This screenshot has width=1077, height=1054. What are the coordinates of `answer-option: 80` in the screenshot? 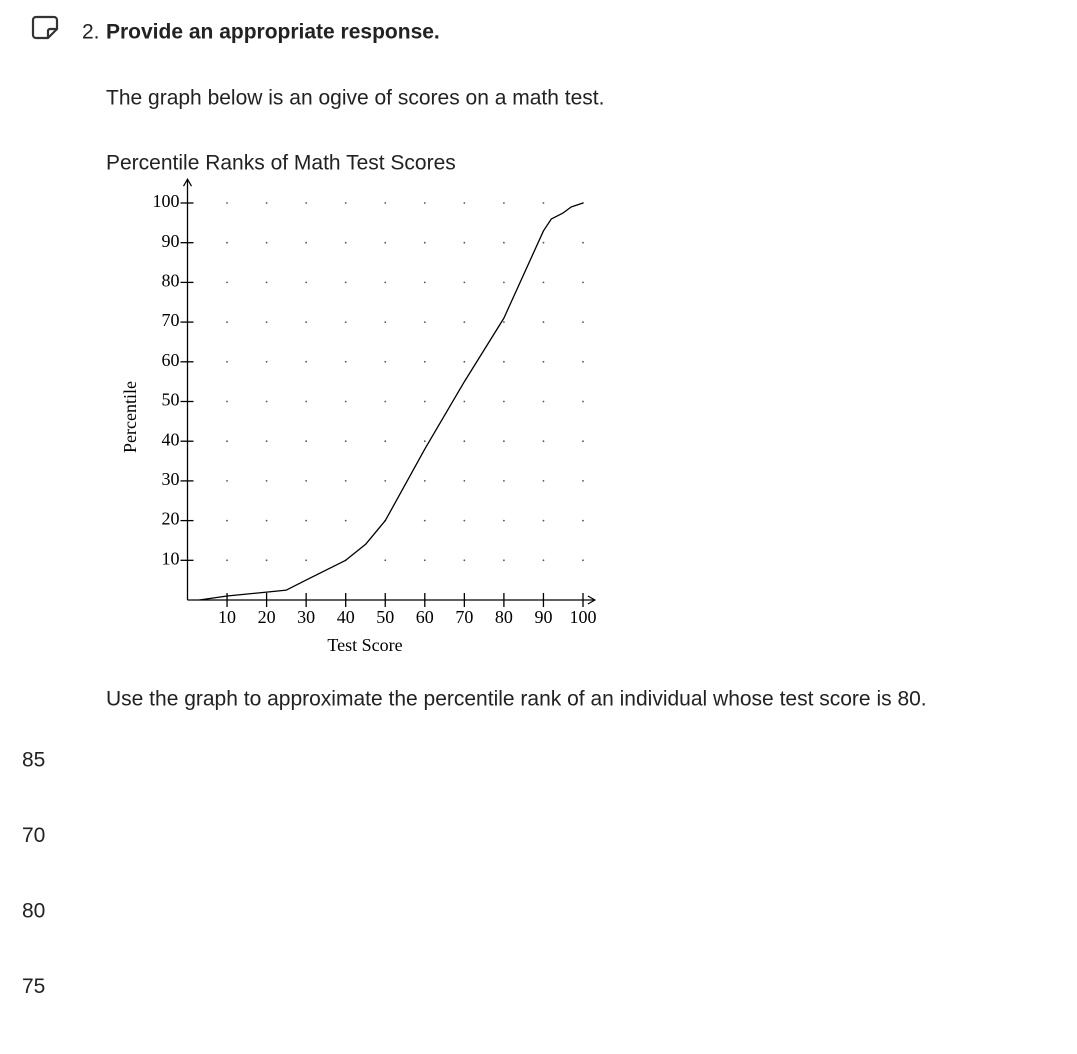 It's located at (33, 911).